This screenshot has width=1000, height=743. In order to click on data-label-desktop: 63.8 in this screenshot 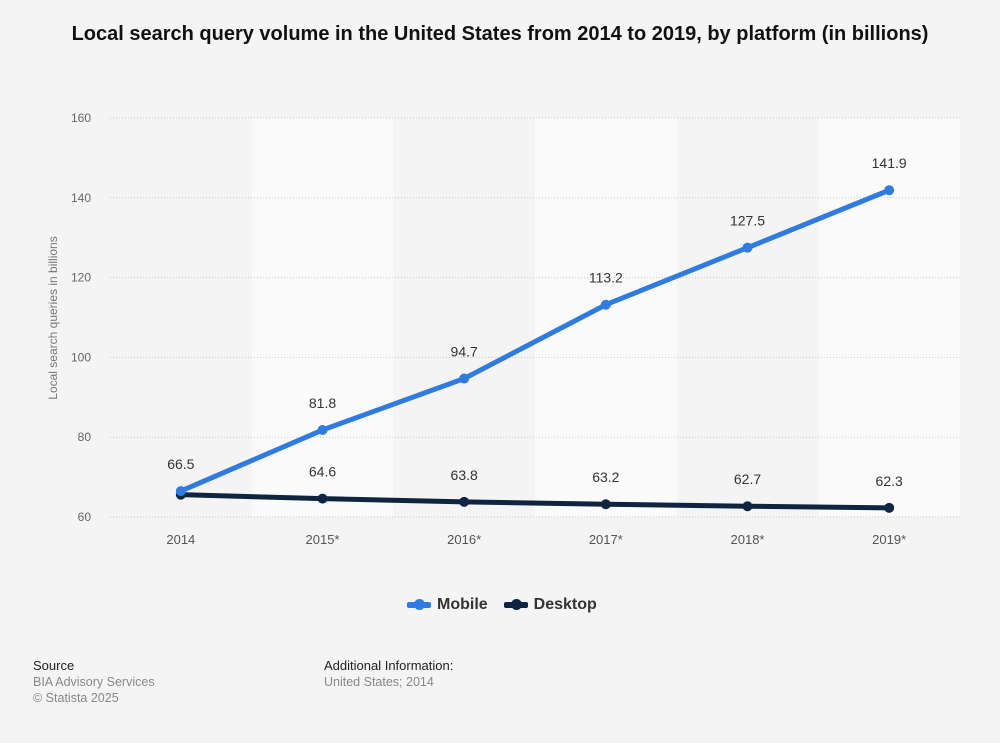, I will do `click(464, 475)`.